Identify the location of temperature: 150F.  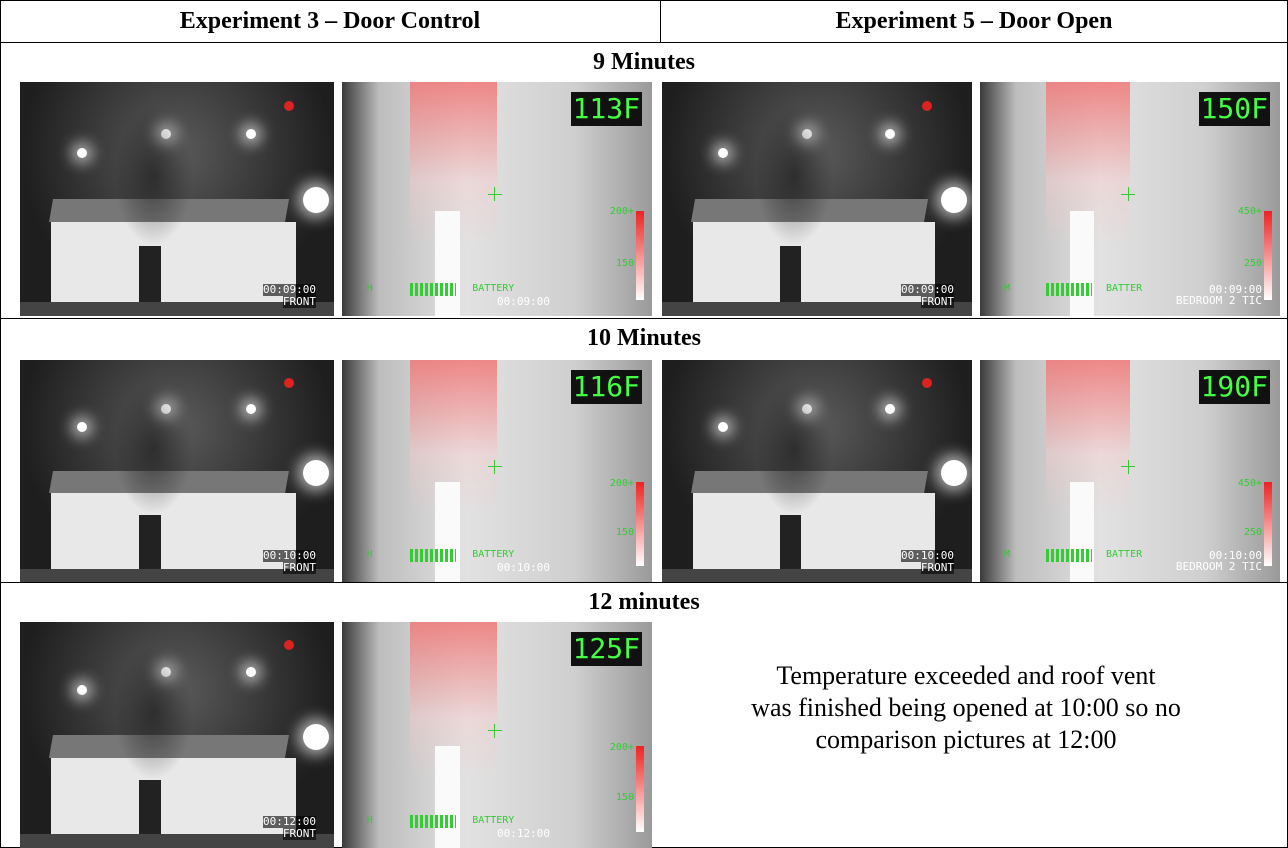
(1234, 109).